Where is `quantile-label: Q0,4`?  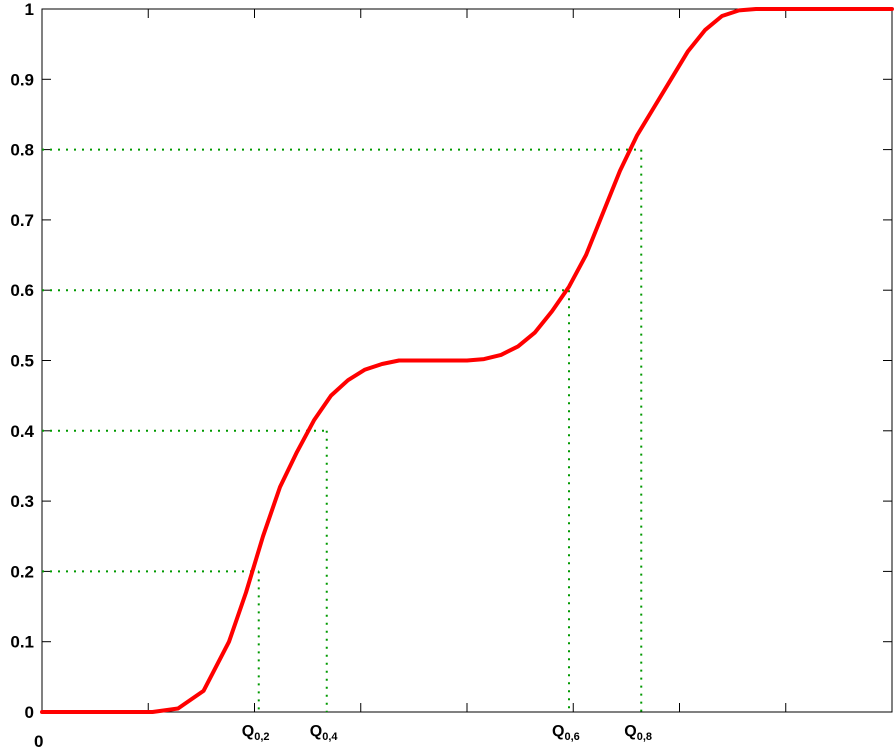 quantile-label: Q0,4 is located at coordinates (324, 733).